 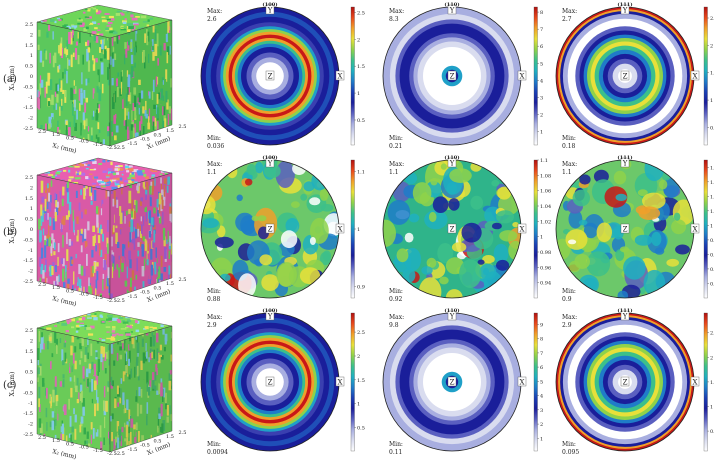 What do you see at coordinates (705, 229) in the screenshot?
I see `colorbar` at bounding box center [705, 229].